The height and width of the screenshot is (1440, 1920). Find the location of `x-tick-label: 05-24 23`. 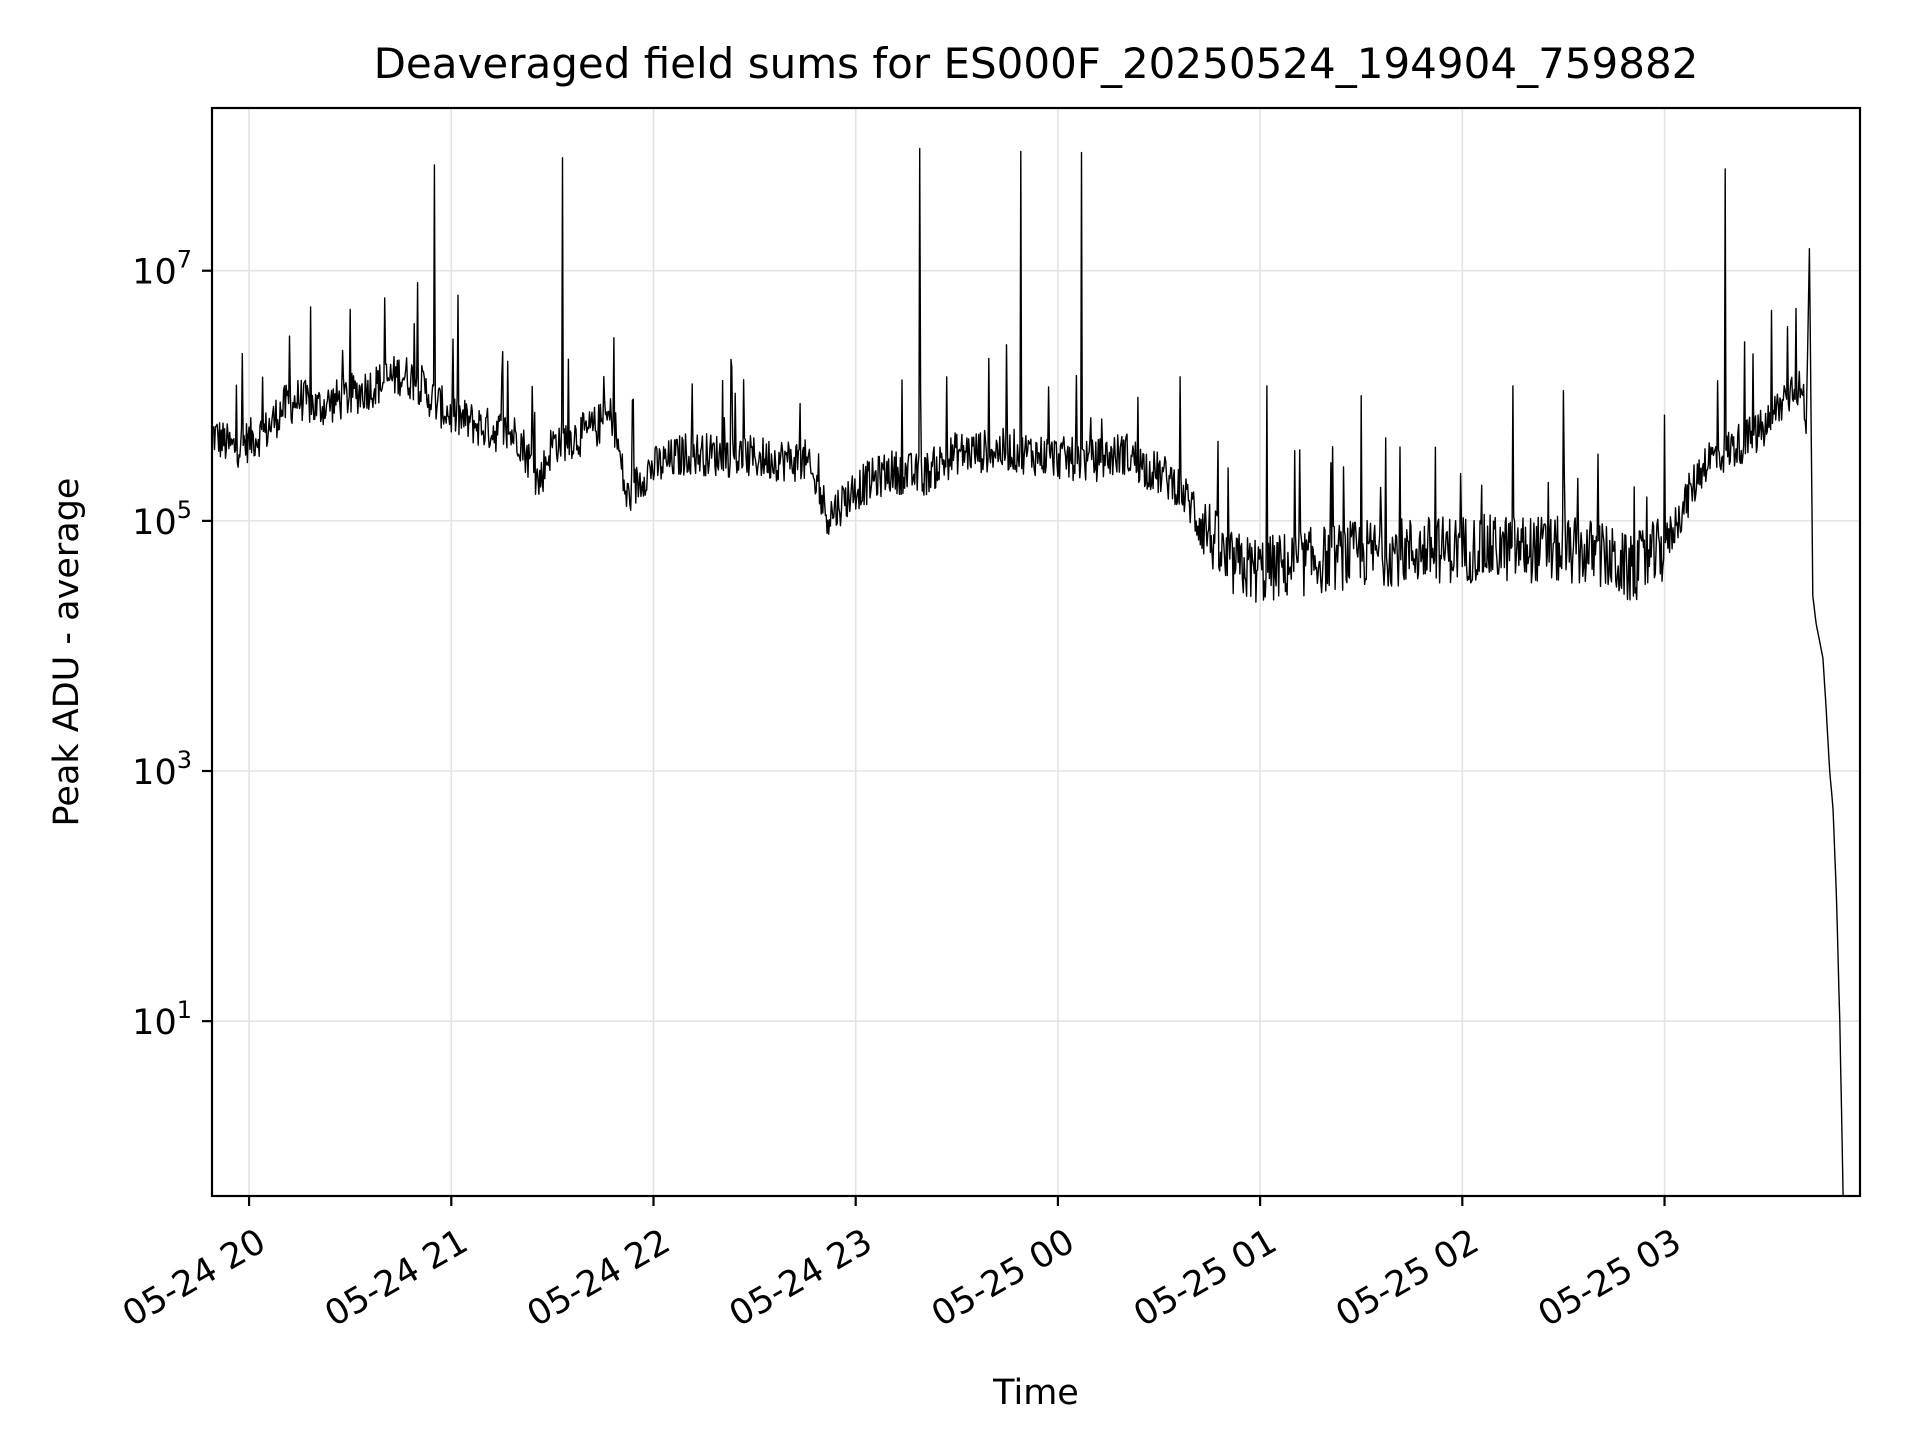

x-tick-label: 05-24 23 is located at coordinates (801, 1278).